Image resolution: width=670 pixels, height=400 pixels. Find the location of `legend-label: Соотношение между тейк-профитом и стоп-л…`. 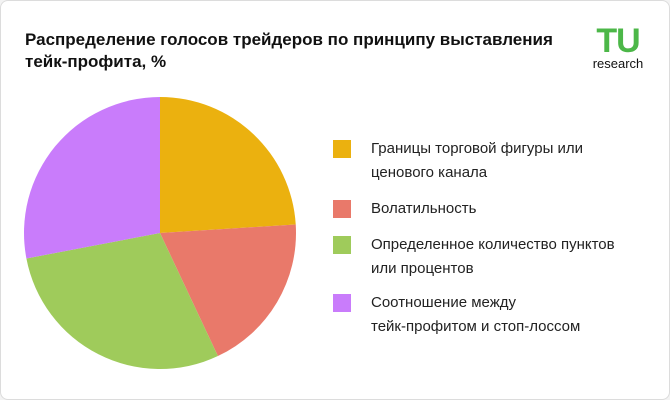

legend-label: Соотношение между тейк-профитом и стоп-л… is located at coordinates (476, 314).